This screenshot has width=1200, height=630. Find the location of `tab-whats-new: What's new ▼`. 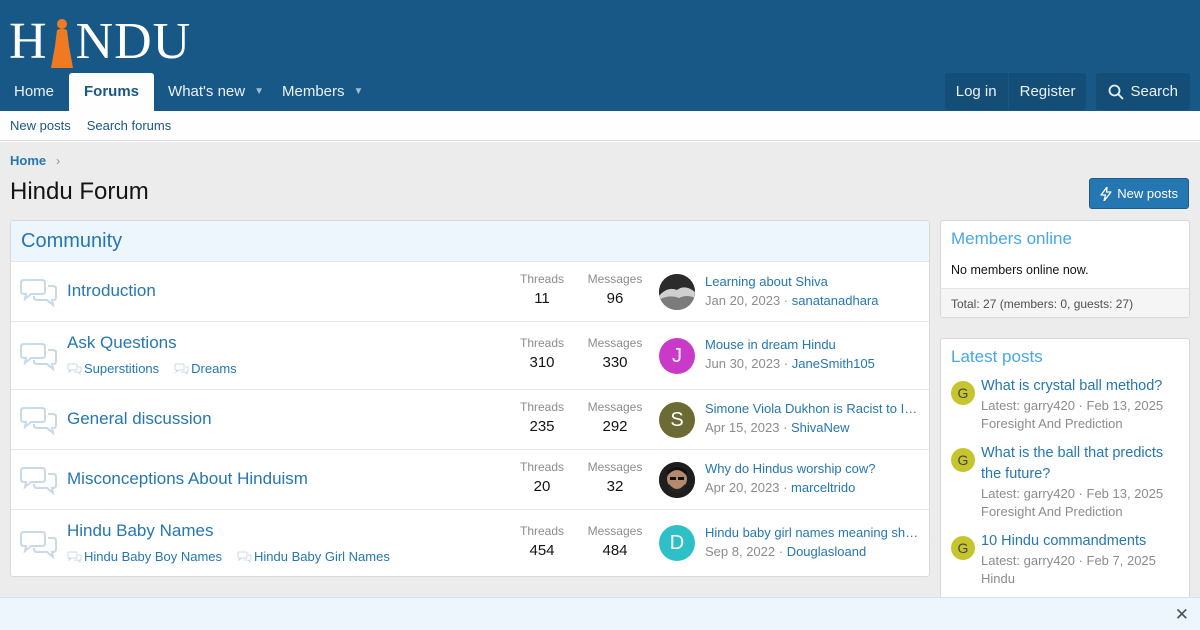

tab-whats-new: What's new ▼ is located at coordinates (211, 92).